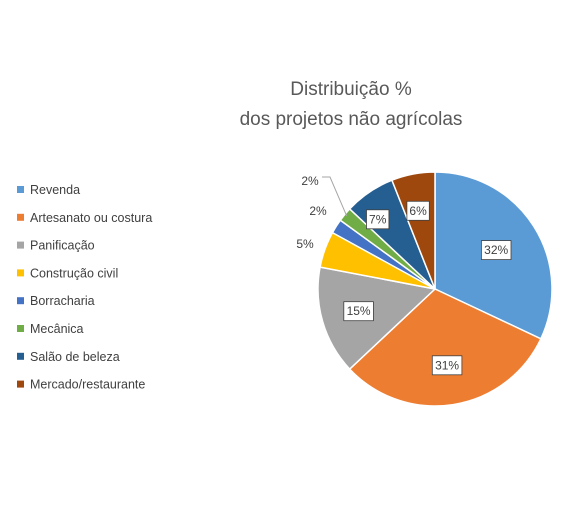 This screenshot has width=567, height=507. Describe the element at coordinates (20, 301) in the screenshot. I see `legend-swatch-borracharia` at that location.